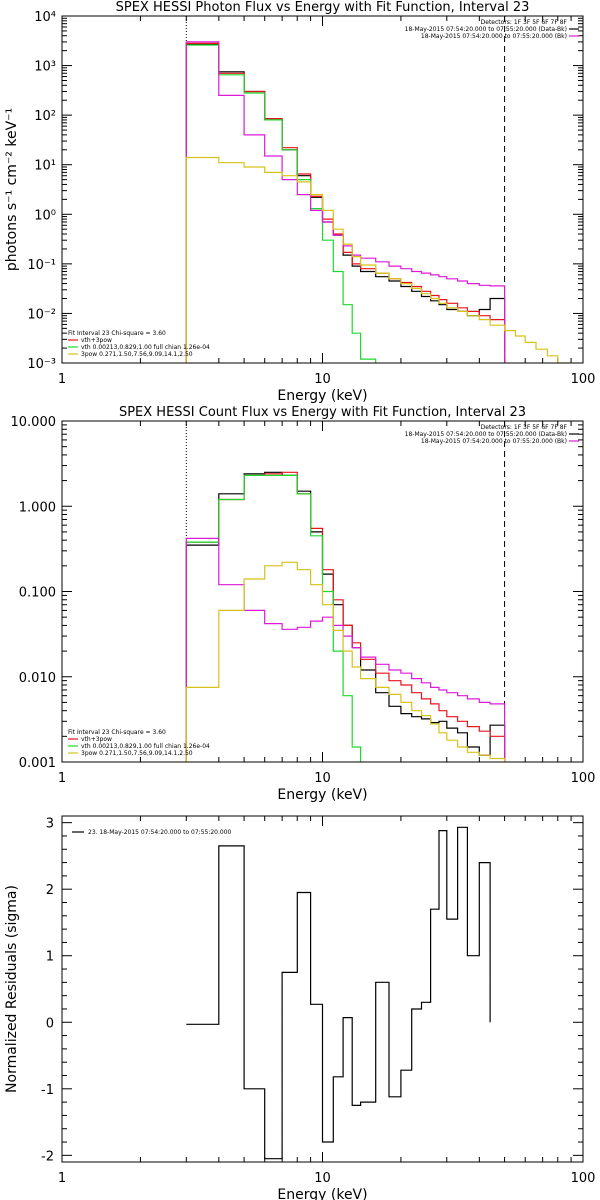  What do you see at coordinates (45, 17) in the screenshot?
I see `y-tick-label: 10⁴` at bounding box center [45, 17].